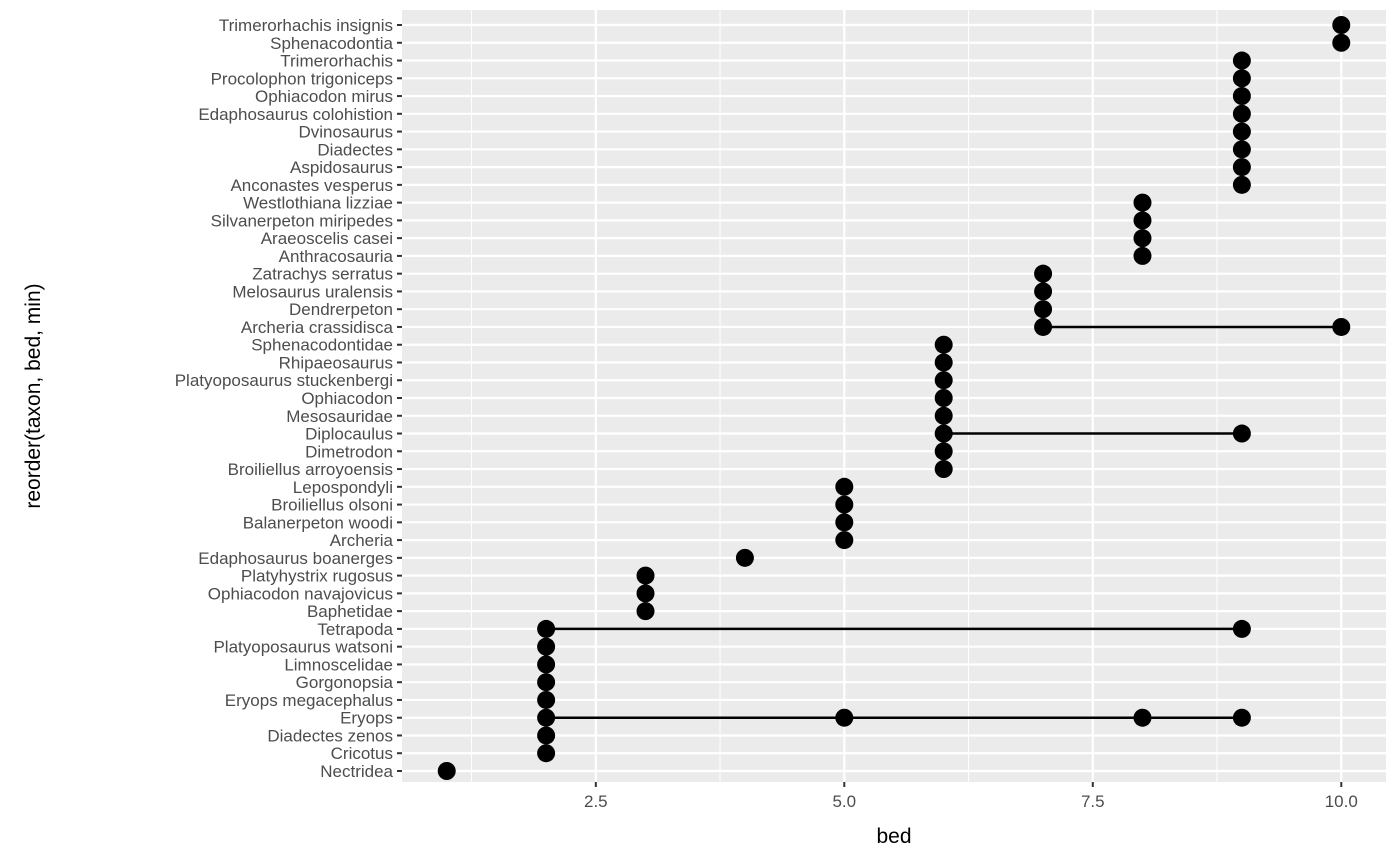 The width and height of the screenshot is (1400, 866). Describe the element at coordinates (309, 700) in the screenshot. I see `y-tick-label: Eryops megacephalus` at that location.